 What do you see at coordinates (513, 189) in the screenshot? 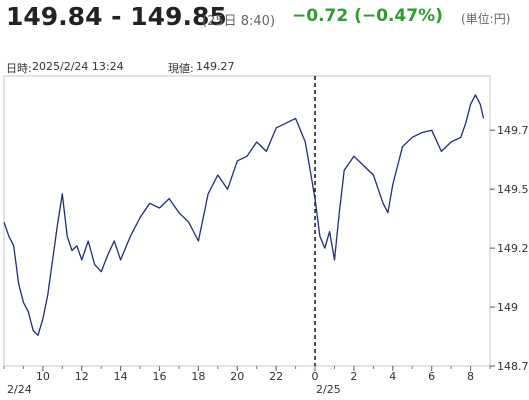
I see `y-tick-label: 149.5` at bounding box center [513, 189].